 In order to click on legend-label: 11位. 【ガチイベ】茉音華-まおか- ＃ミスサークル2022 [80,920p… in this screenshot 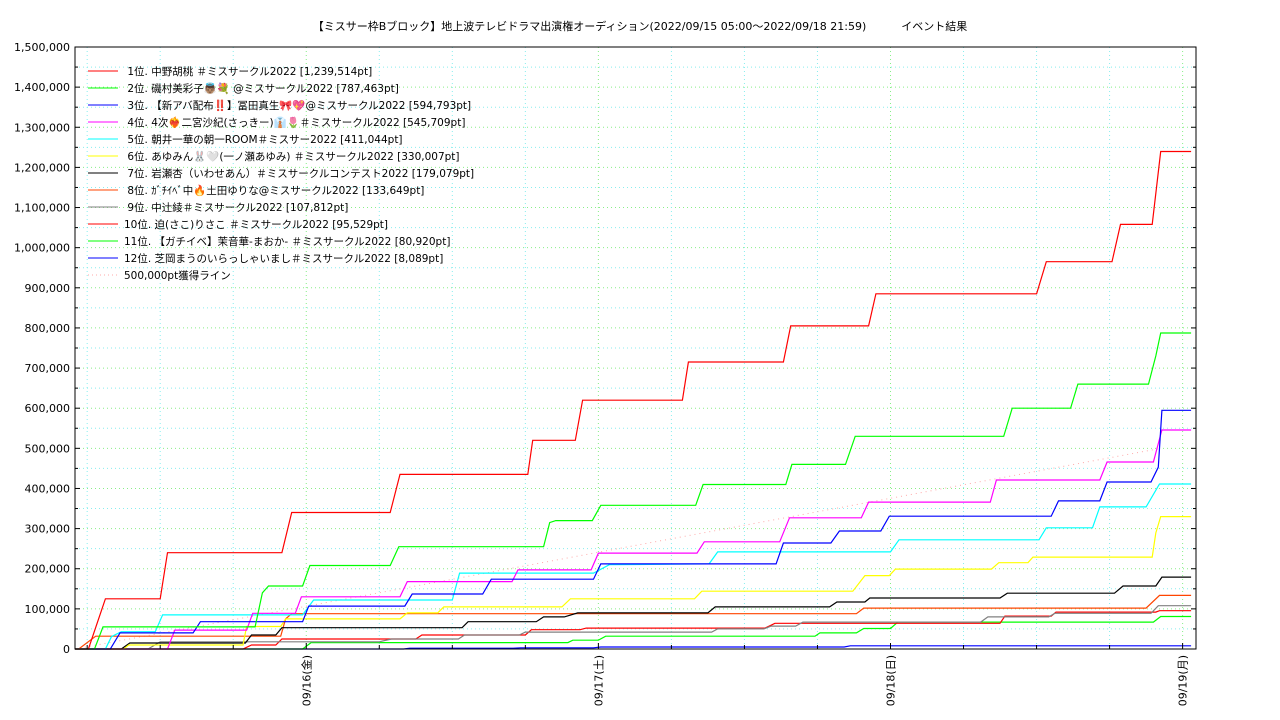, I will do `click(287, 241)`.